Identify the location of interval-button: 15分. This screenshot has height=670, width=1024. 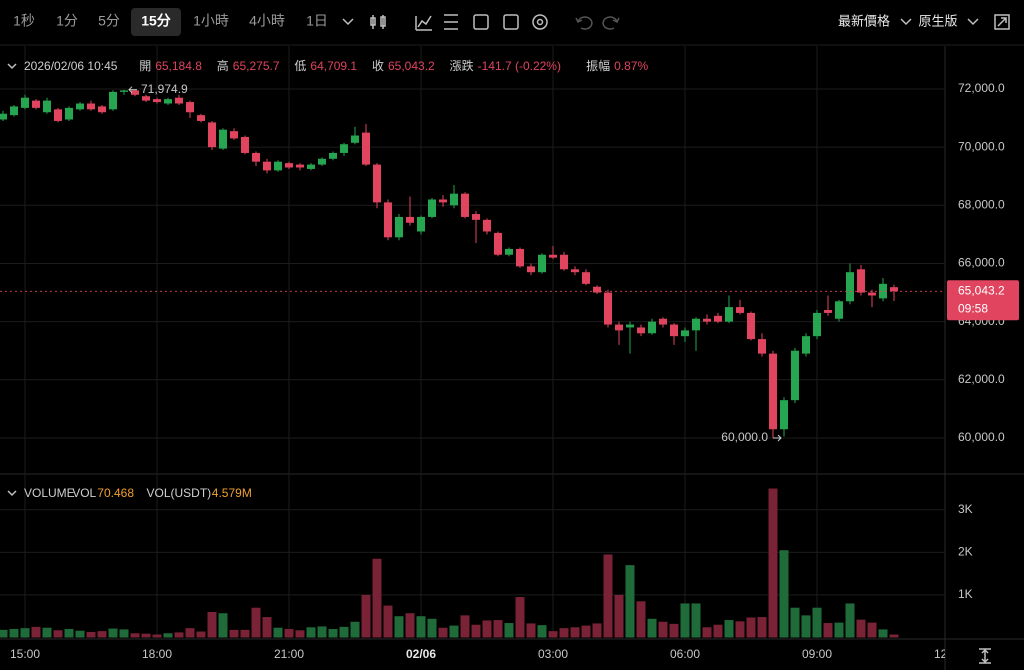
(156, 21).